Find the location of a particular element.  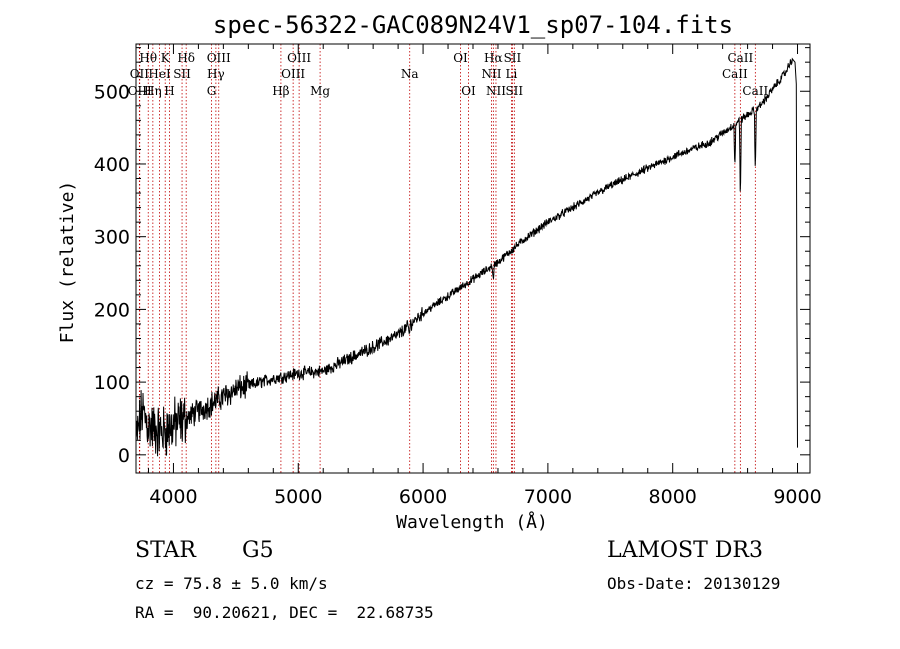

line-label: Hθ is located at coordinates (148, 58).